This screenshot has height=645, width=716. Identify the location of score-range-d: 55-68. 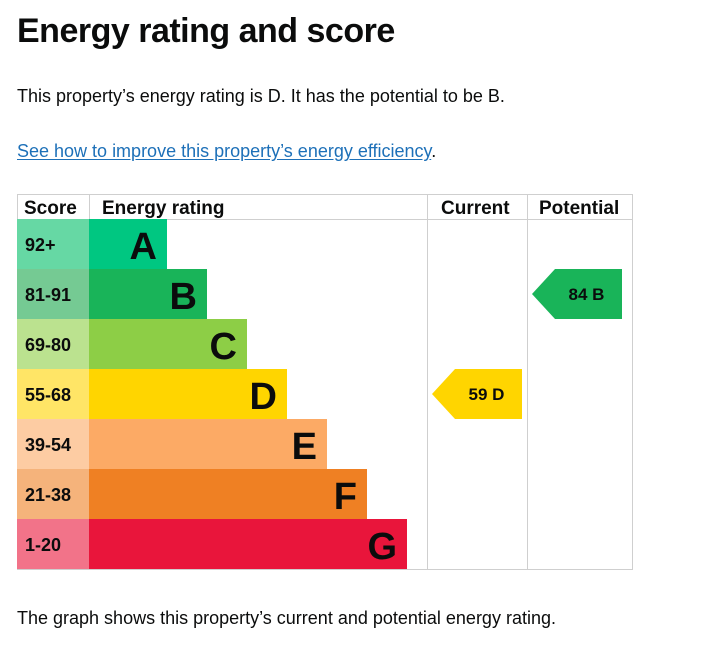
(48, 395).